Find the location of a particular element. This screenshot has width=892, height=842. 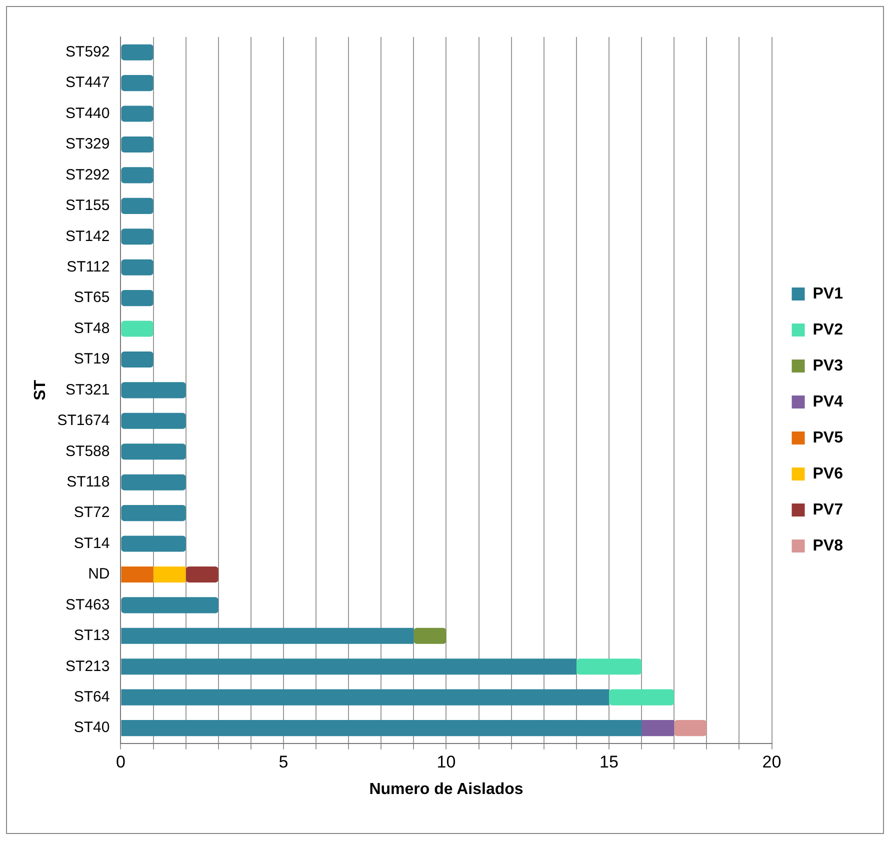

y-tick-label: ST13 is located at coordinates (92, 635).